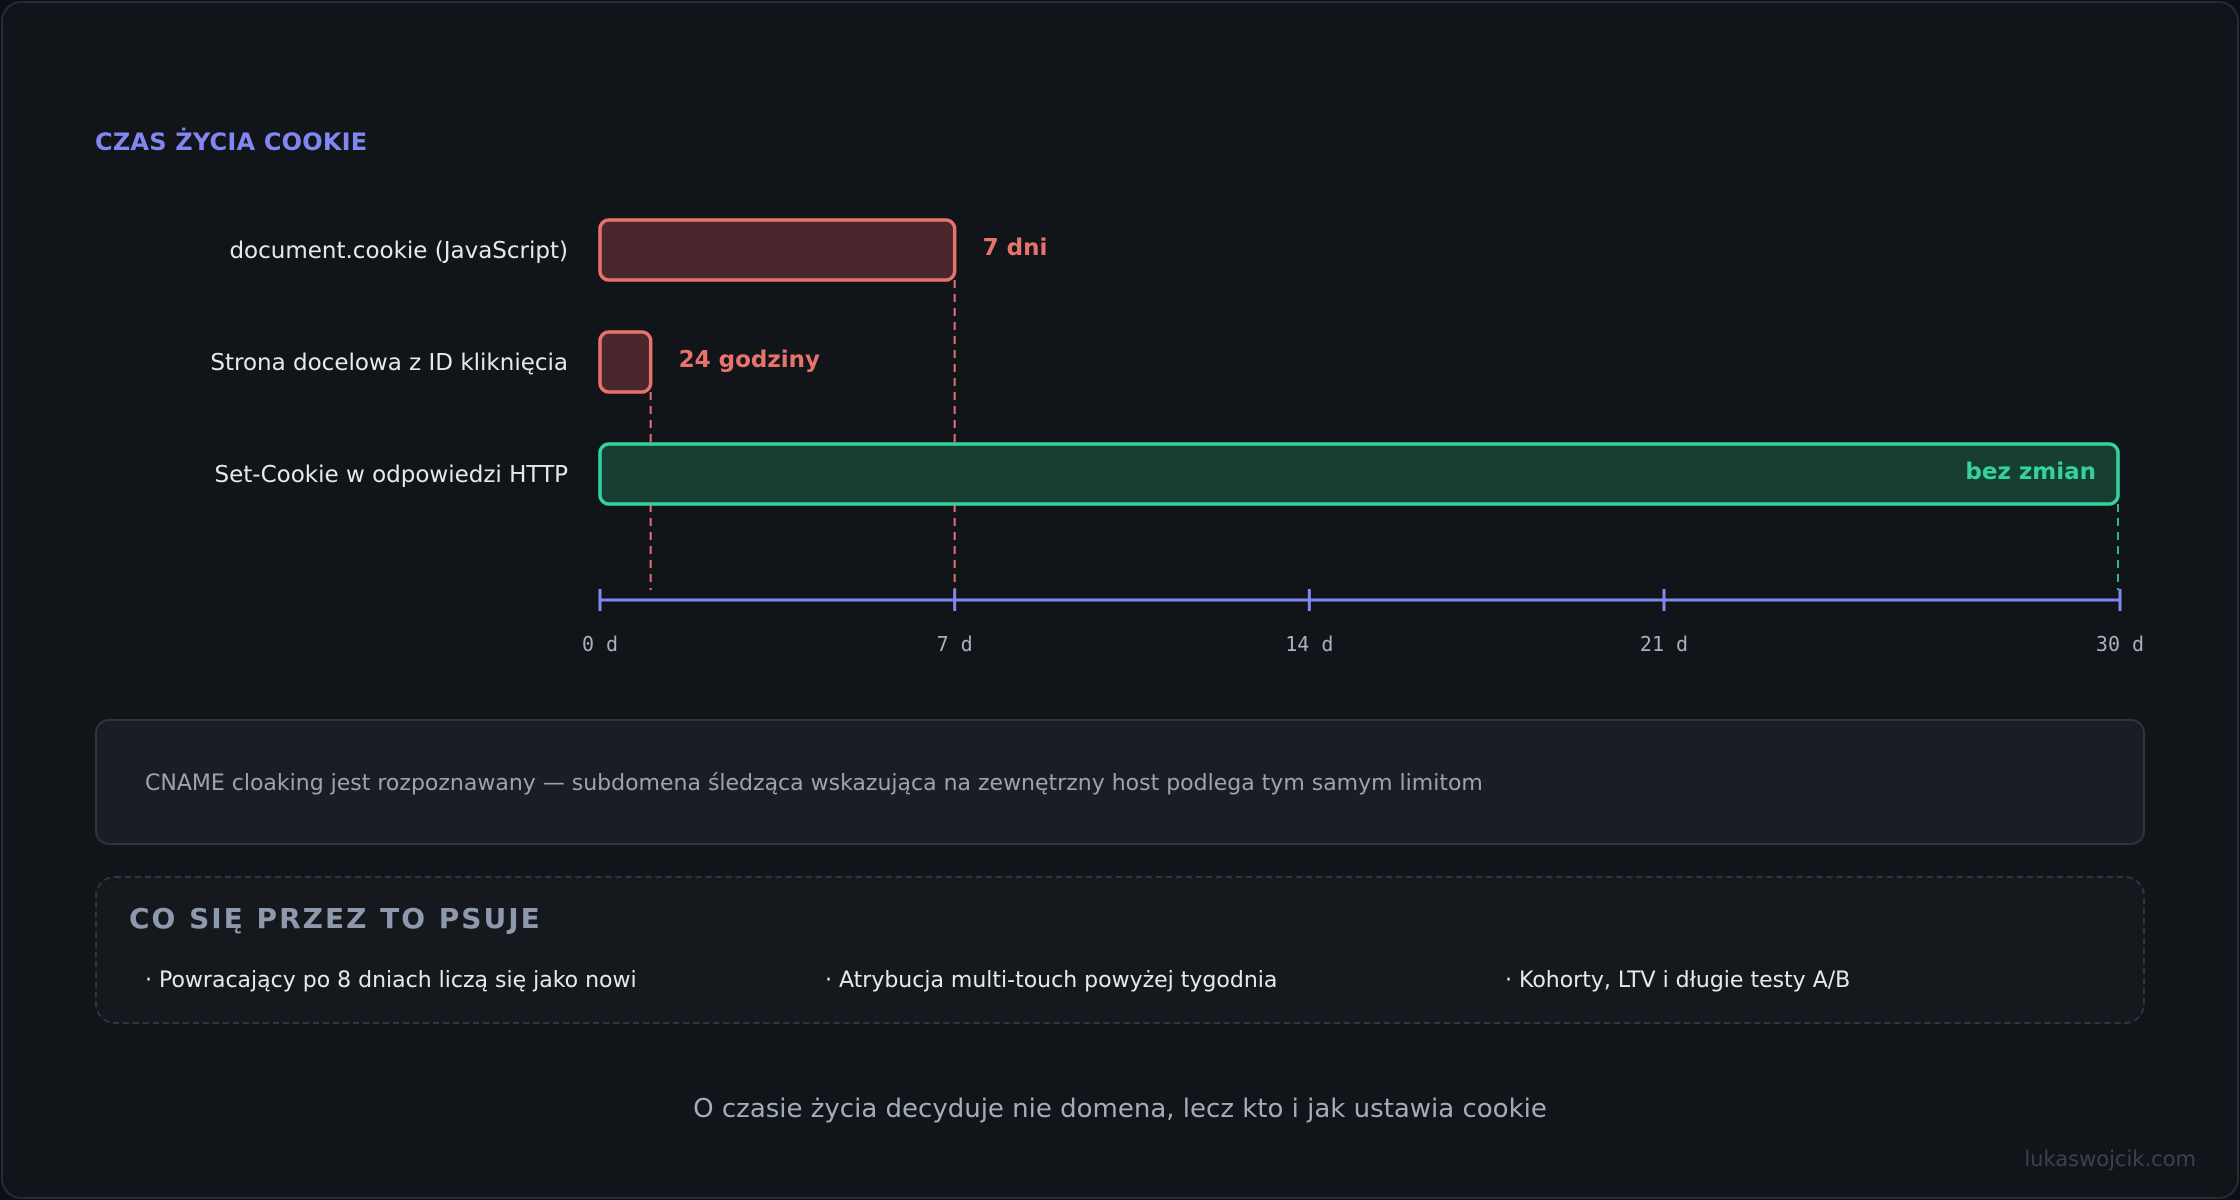 The width and height of the screenshot is (2240, 1200). Describe the element at coordinates (1678, 980) in the screenshot. I see `breaks-item-cohorts: · Kohorty, LTV i długie testy A/B` at that location.